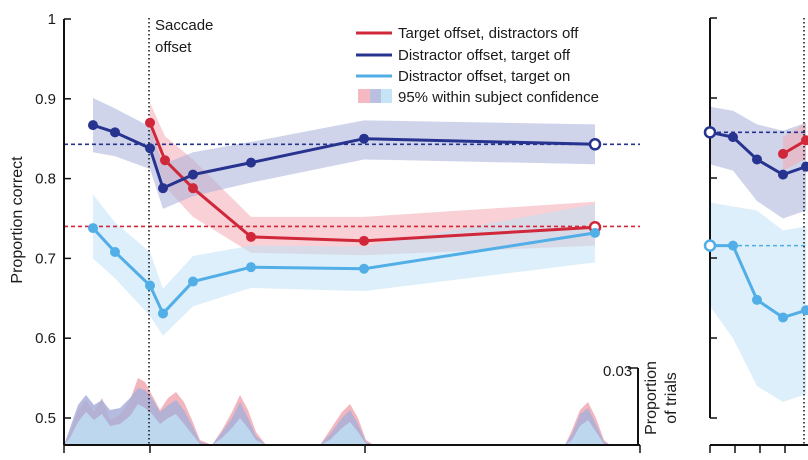  Describe the element at coordinates (52, 19) in the screenshot. I see `y-tick-label: 1` at that location.